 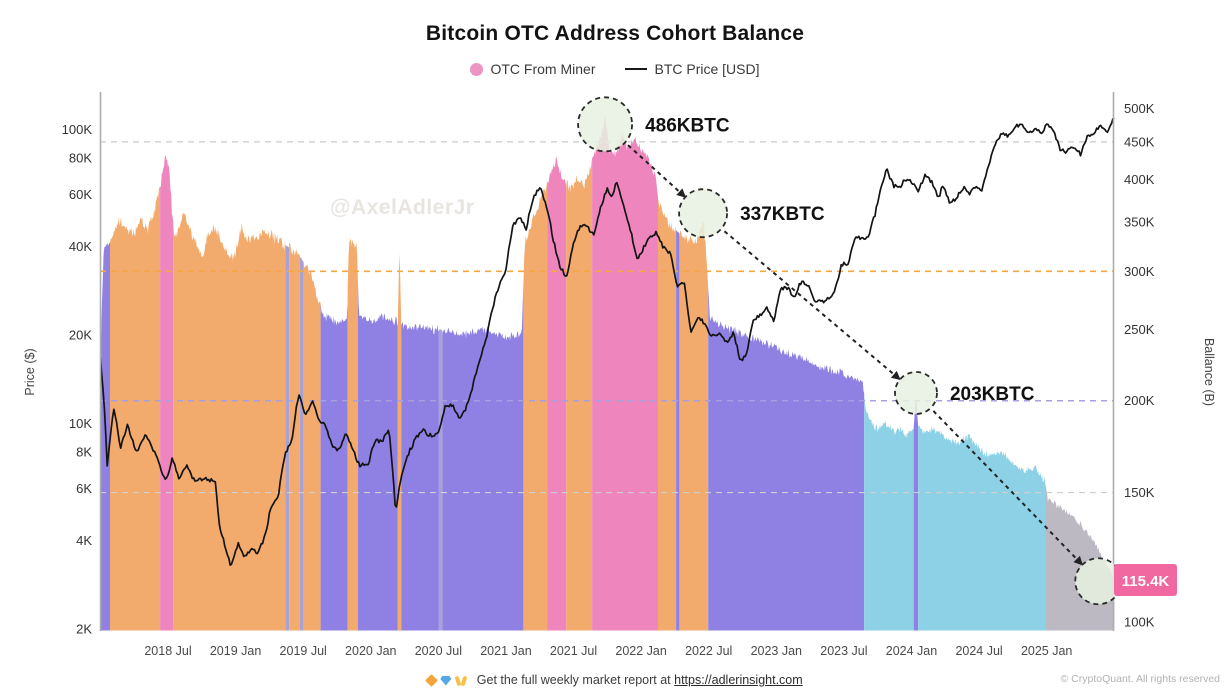 What do you see at coordinates (80, 194) in the screenshot?
I see `left-tick-60k: 60K` at bounding box center [80, 194].